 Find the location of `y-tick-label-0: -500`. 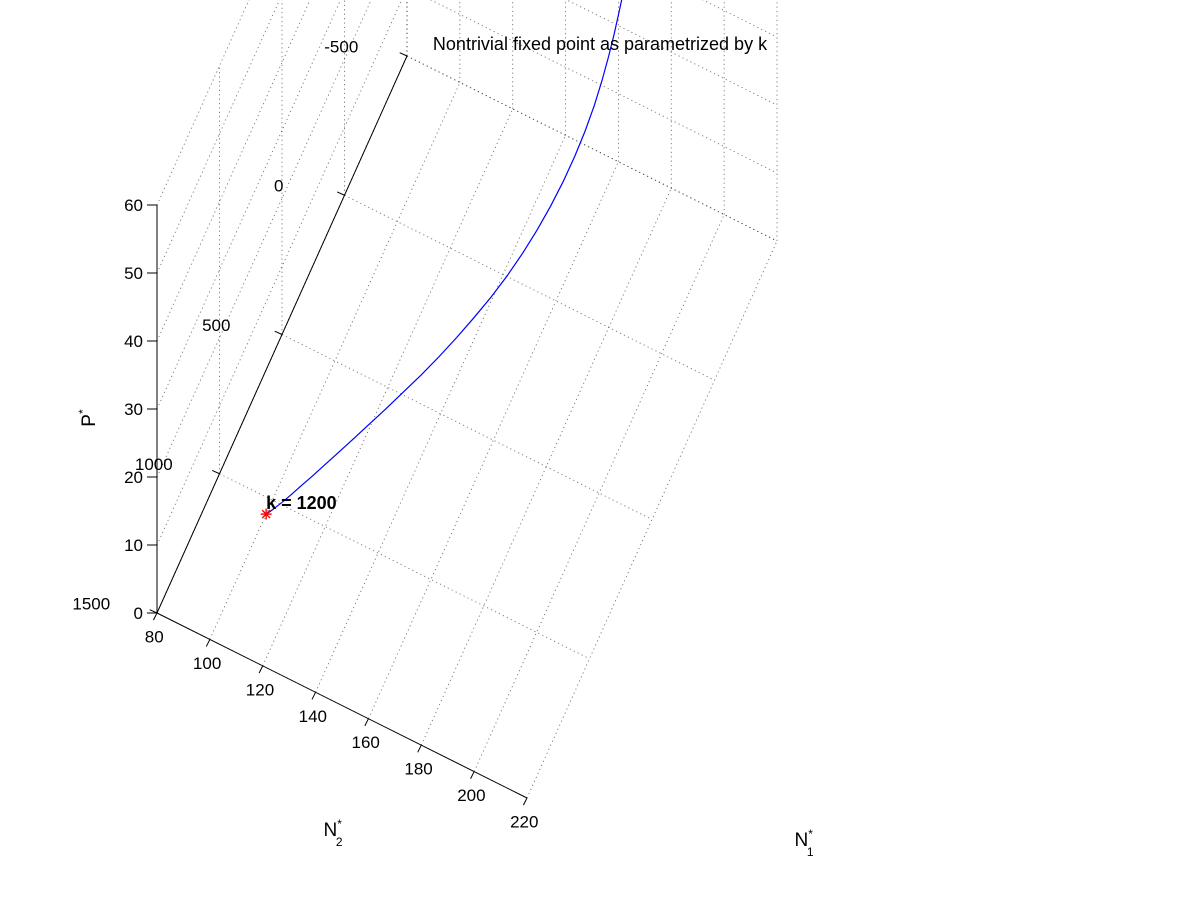

y-tick-label-0: -500 is located at coordinates (341, 46).